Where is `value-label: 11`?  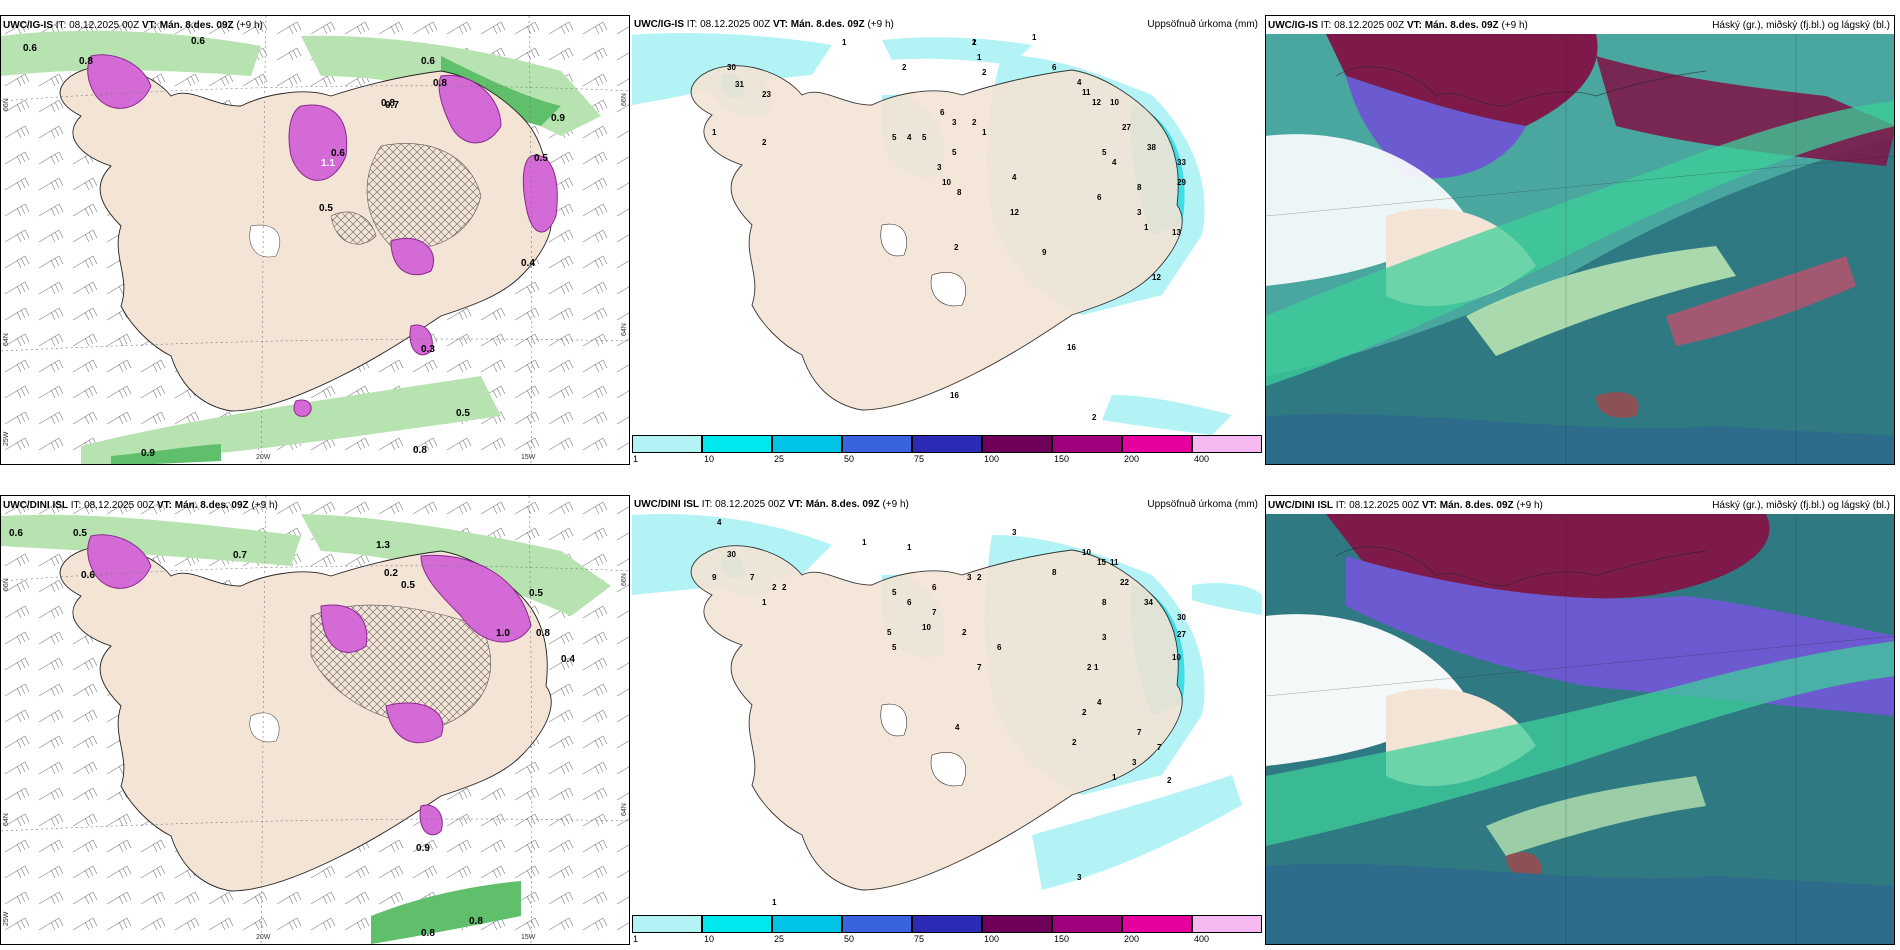
value-label: 11 is located at coordinates (1086, 92).